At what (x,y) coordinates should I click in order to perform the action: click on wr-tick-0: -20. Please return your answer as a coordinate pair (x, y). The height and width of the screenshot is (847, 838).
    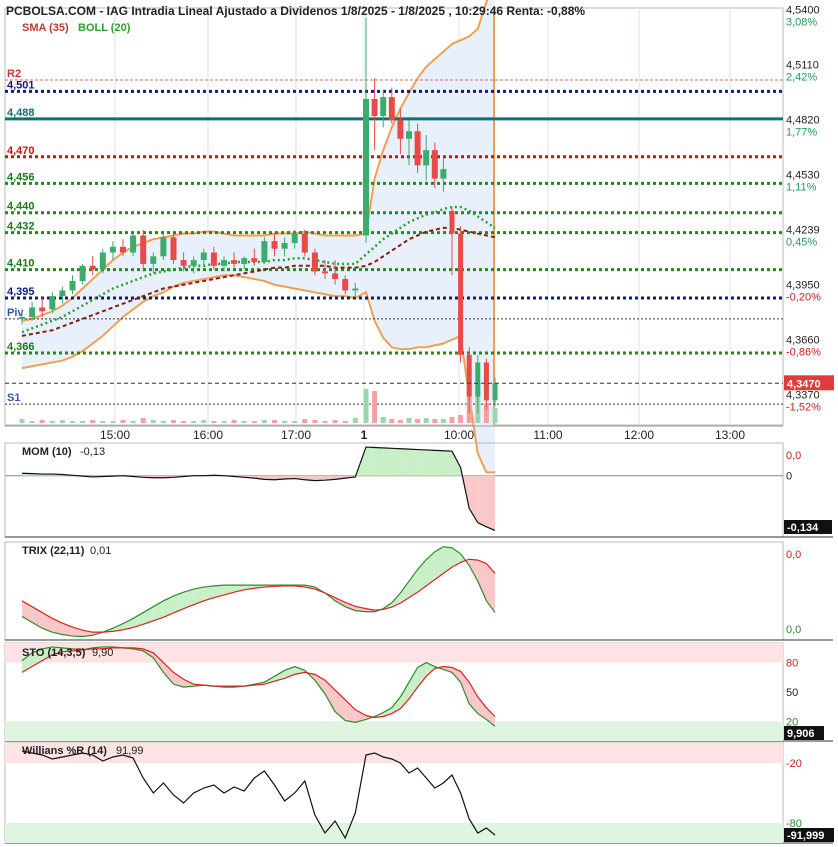
    Looking at the image, I should click on (794, 764).